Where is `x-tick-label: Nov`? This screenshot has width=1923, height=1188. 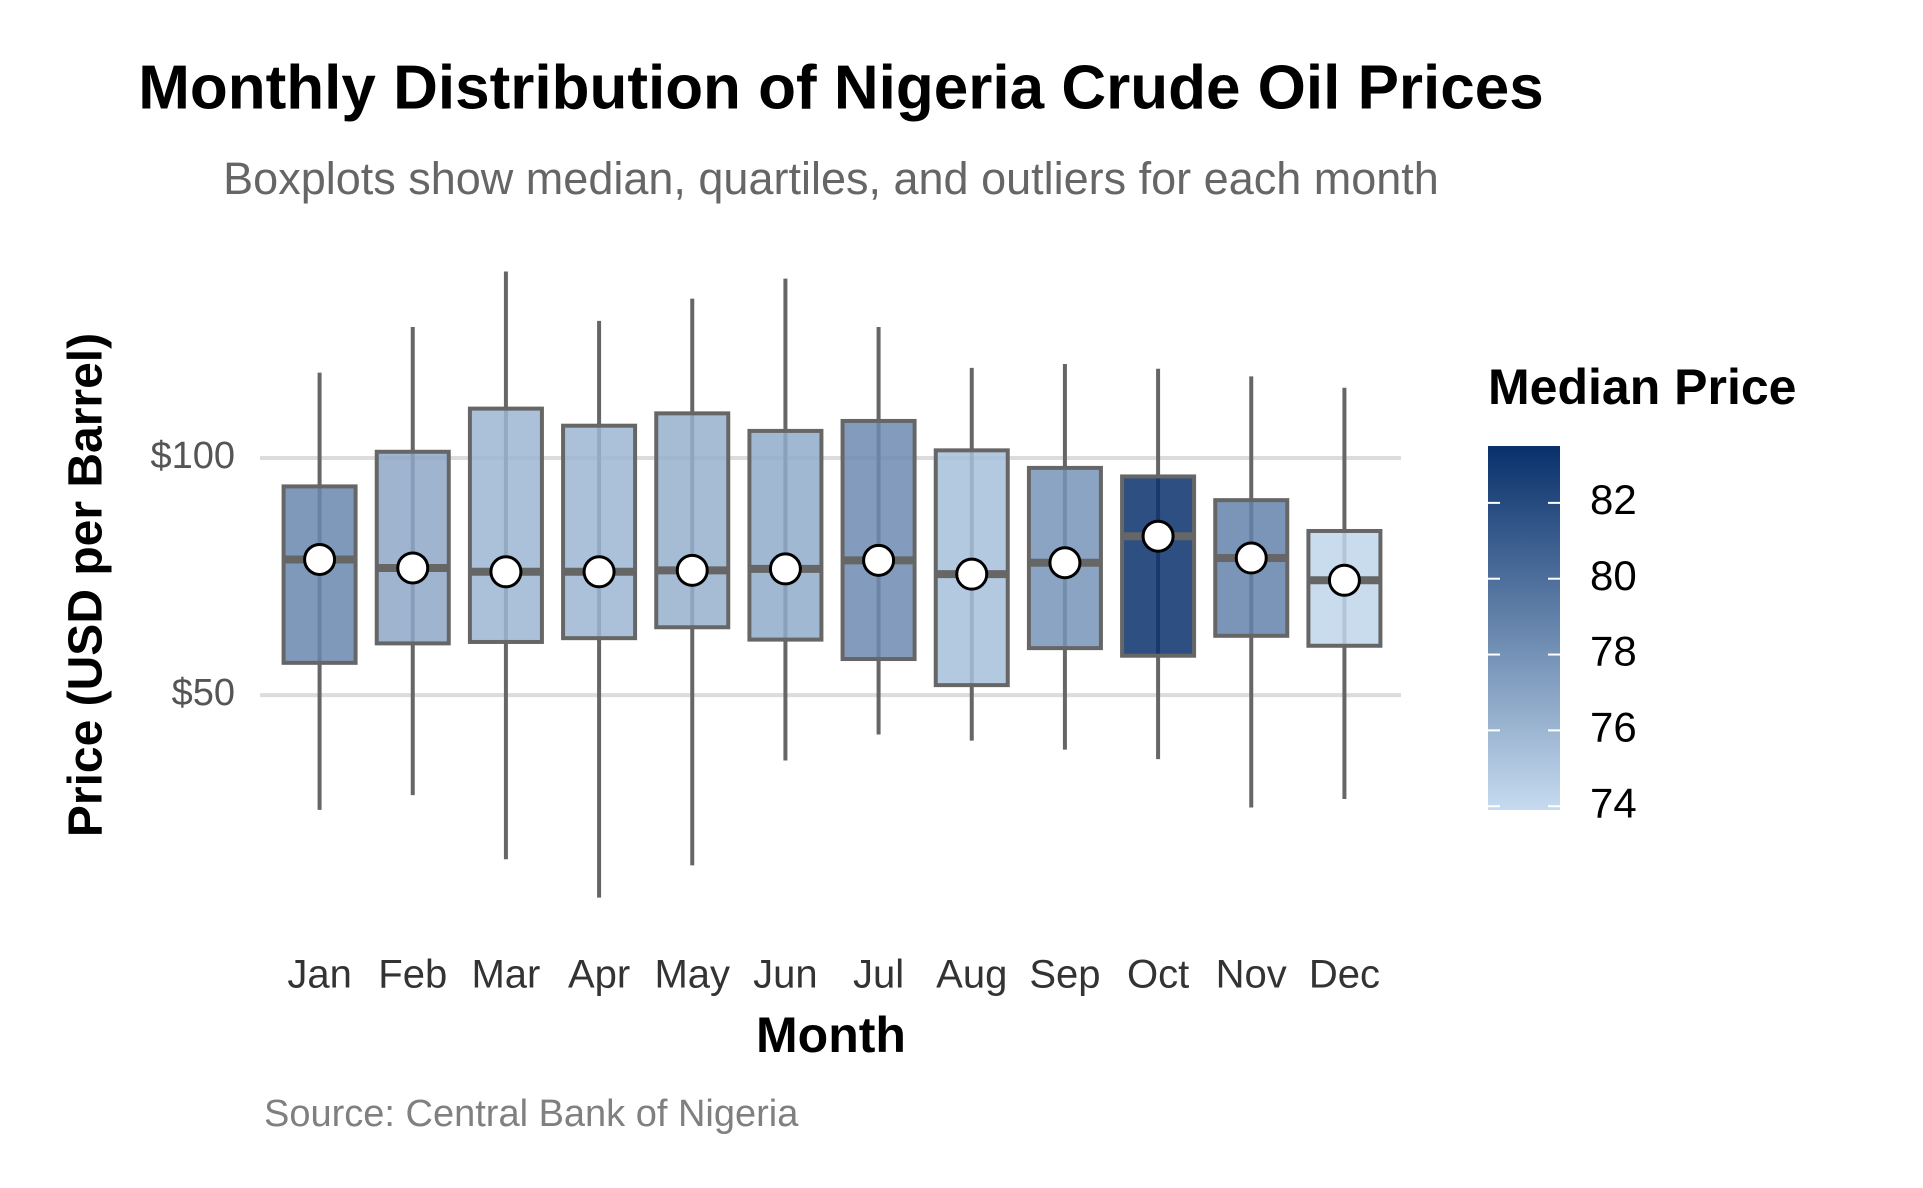
x-tick-label: Nov is located at coordinates (1251, 975).